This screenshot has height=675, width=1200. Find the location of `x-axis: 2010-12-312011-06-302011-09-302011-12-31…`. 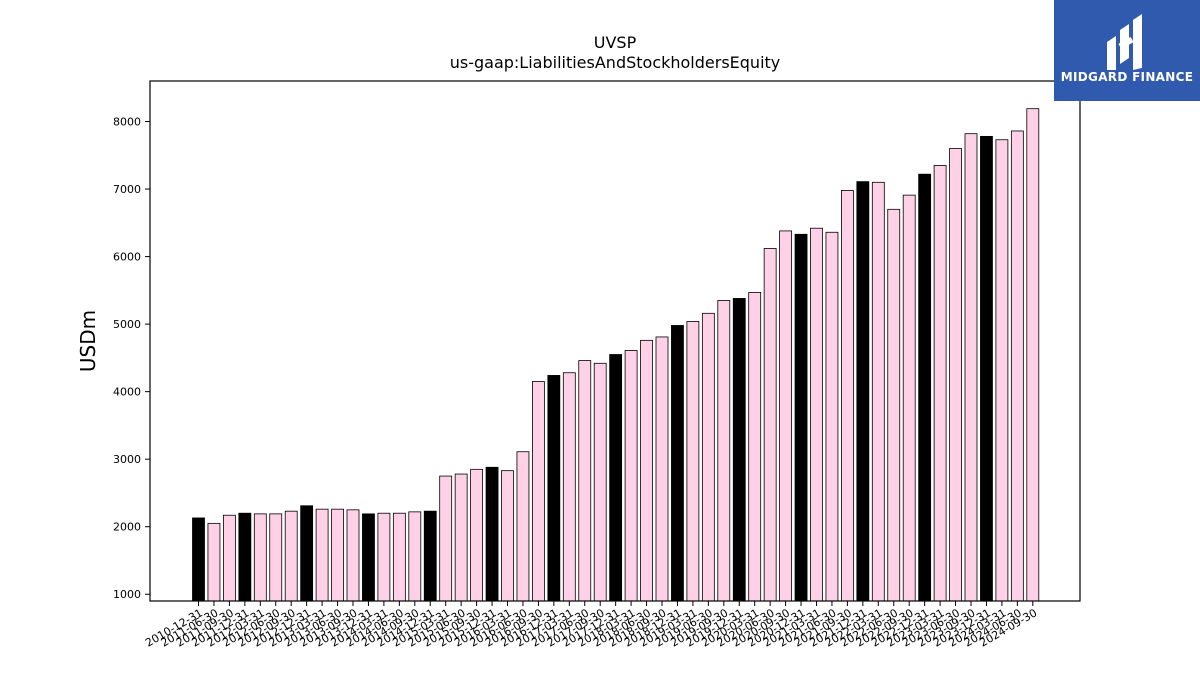

x-axis: 2010-12-312011-06-302011-09-302011-12-31… is located at coordinates (591, 625).